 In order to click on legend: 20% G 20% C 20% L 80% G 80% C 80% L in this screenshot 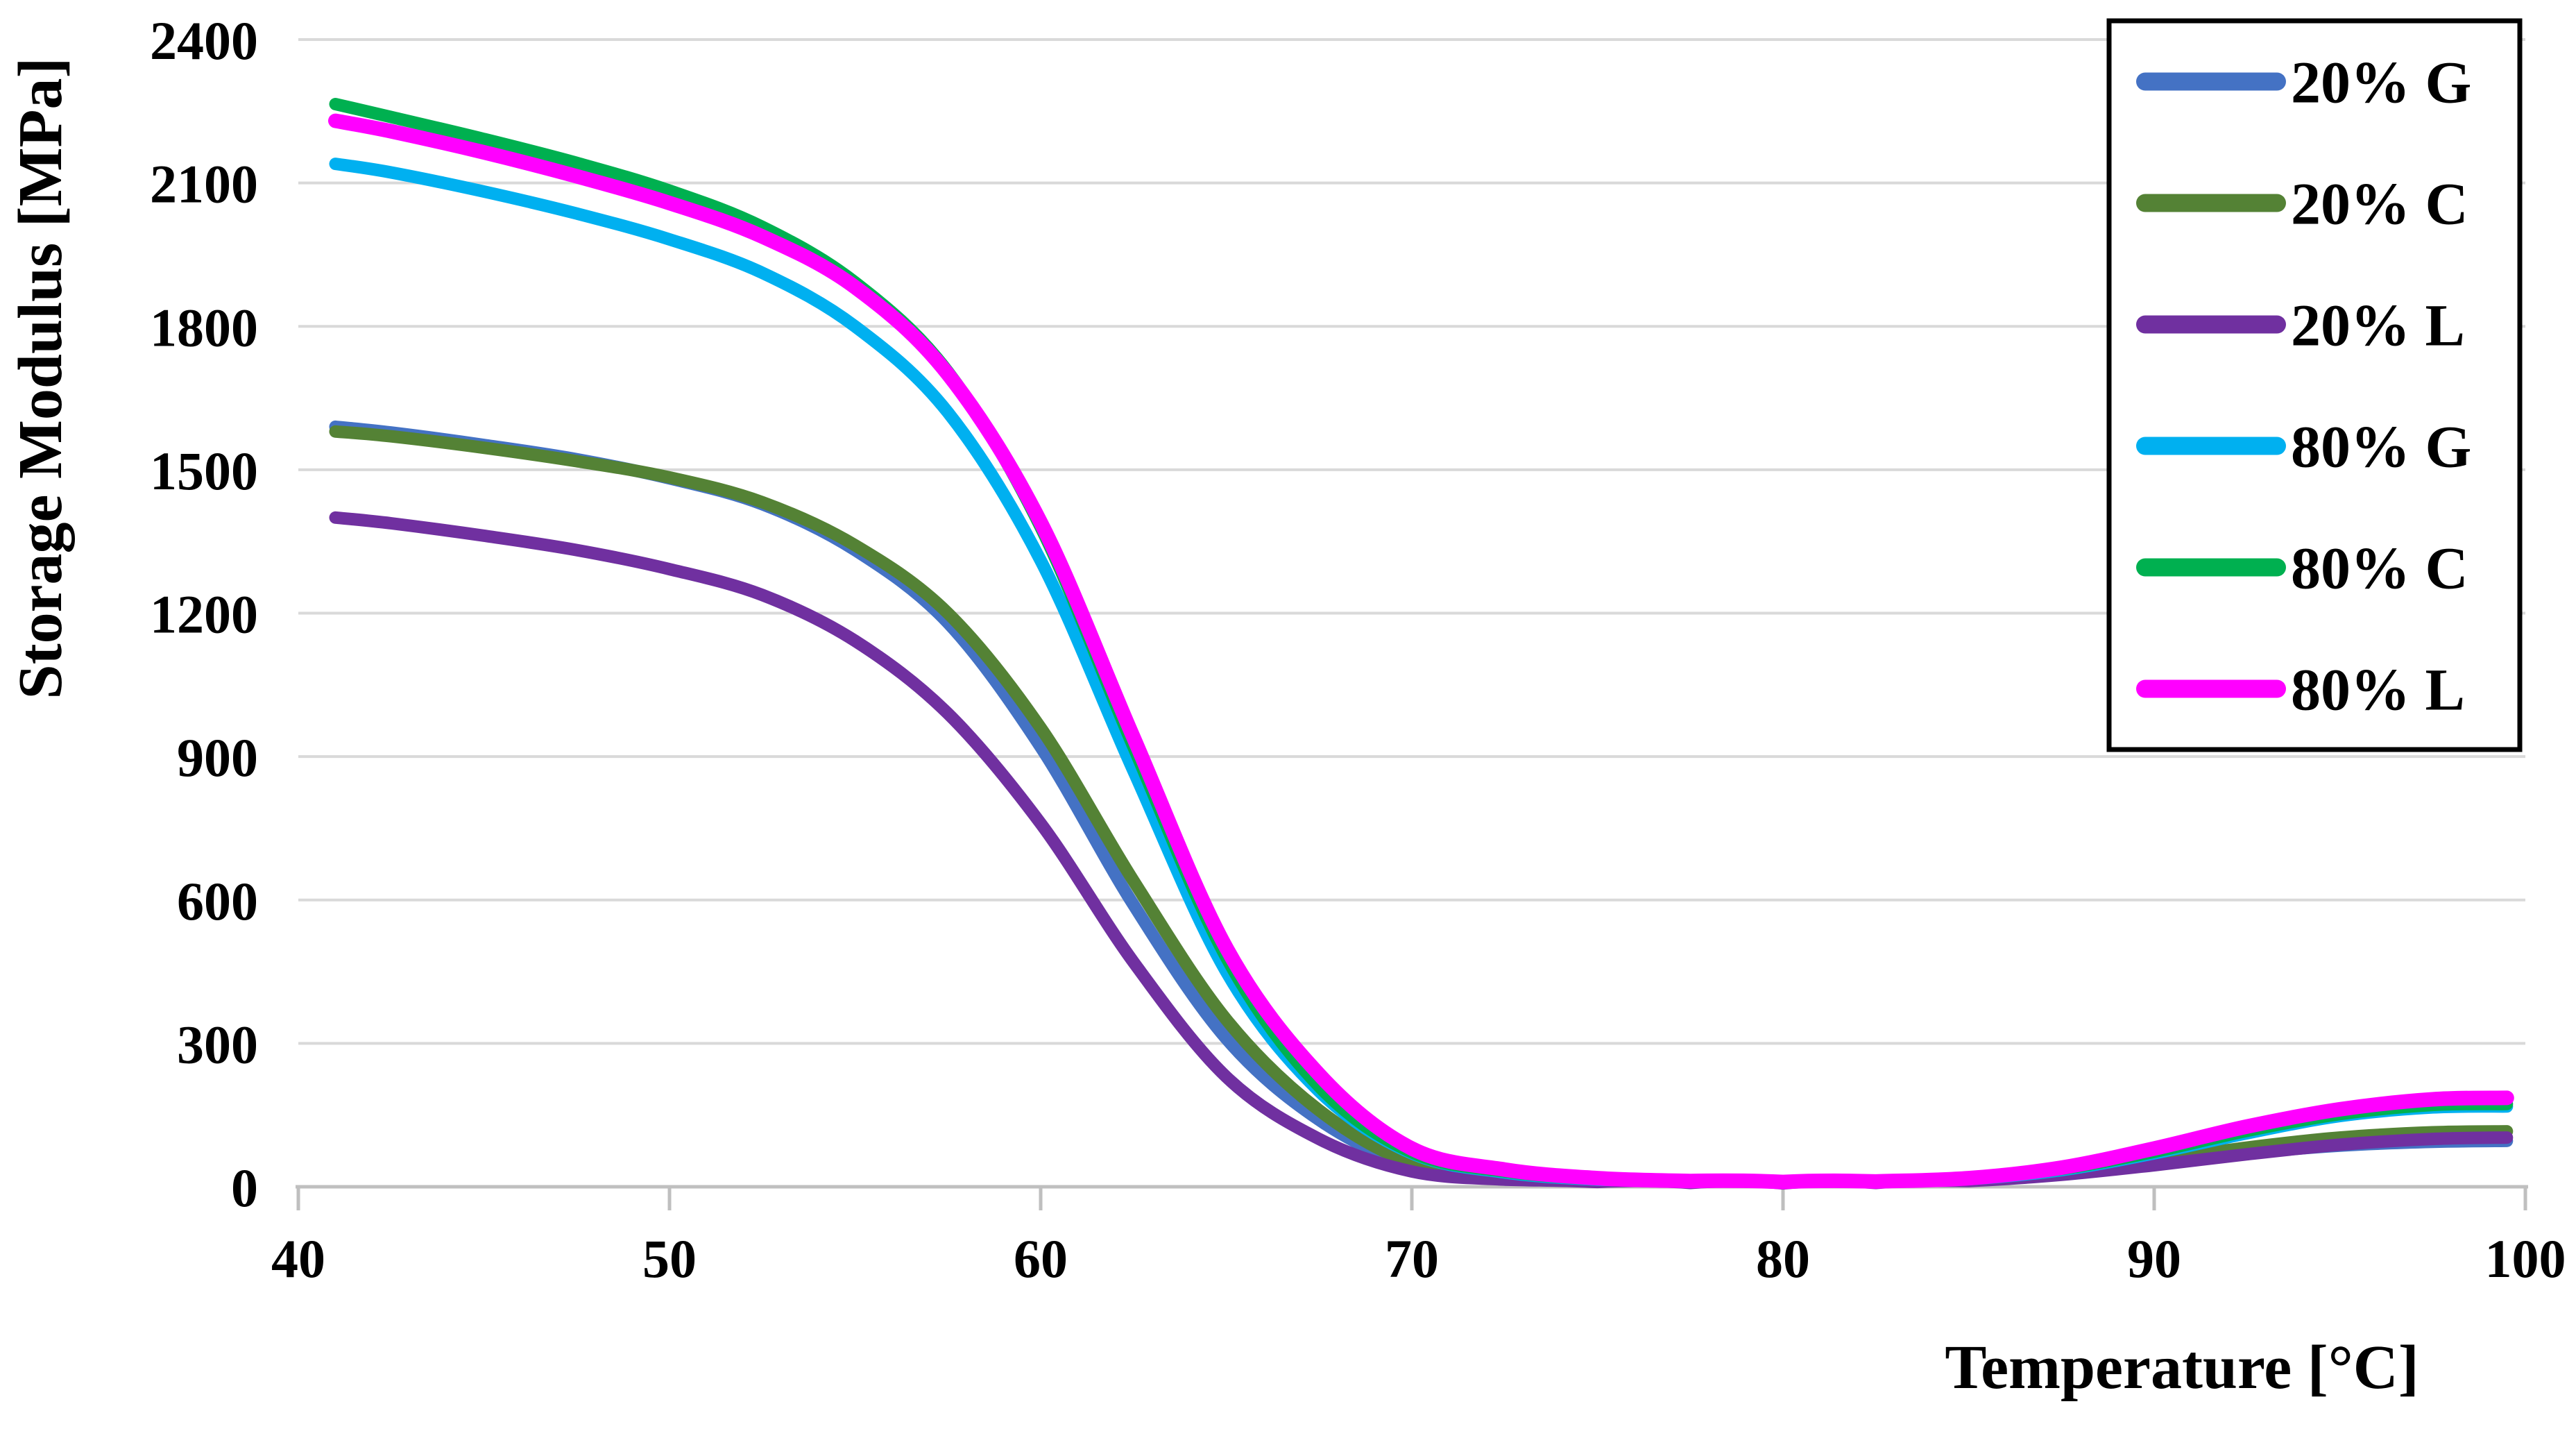, I will do `click(2314, 385)`.